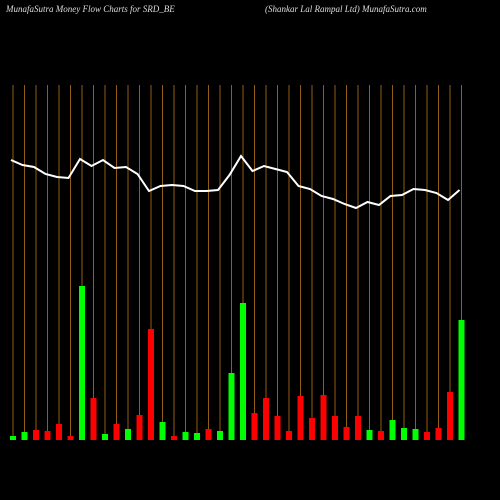 This screenshot has width=500, height=500. Describe the element at coordinates (90, 9) in the screenshot. I see `chart-title: MunafaSutra Money Flow Charts for SRD_BE` at that location.